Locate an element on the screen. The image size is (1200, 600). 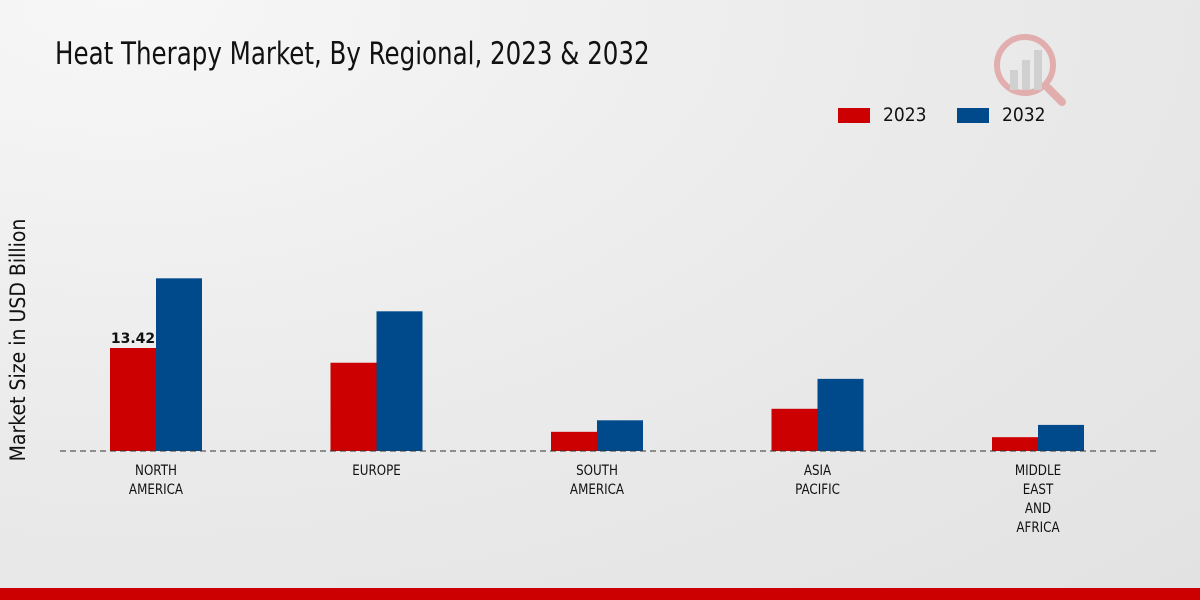
legend-label-2032: 2032 is located at coordinates (1024, 115).